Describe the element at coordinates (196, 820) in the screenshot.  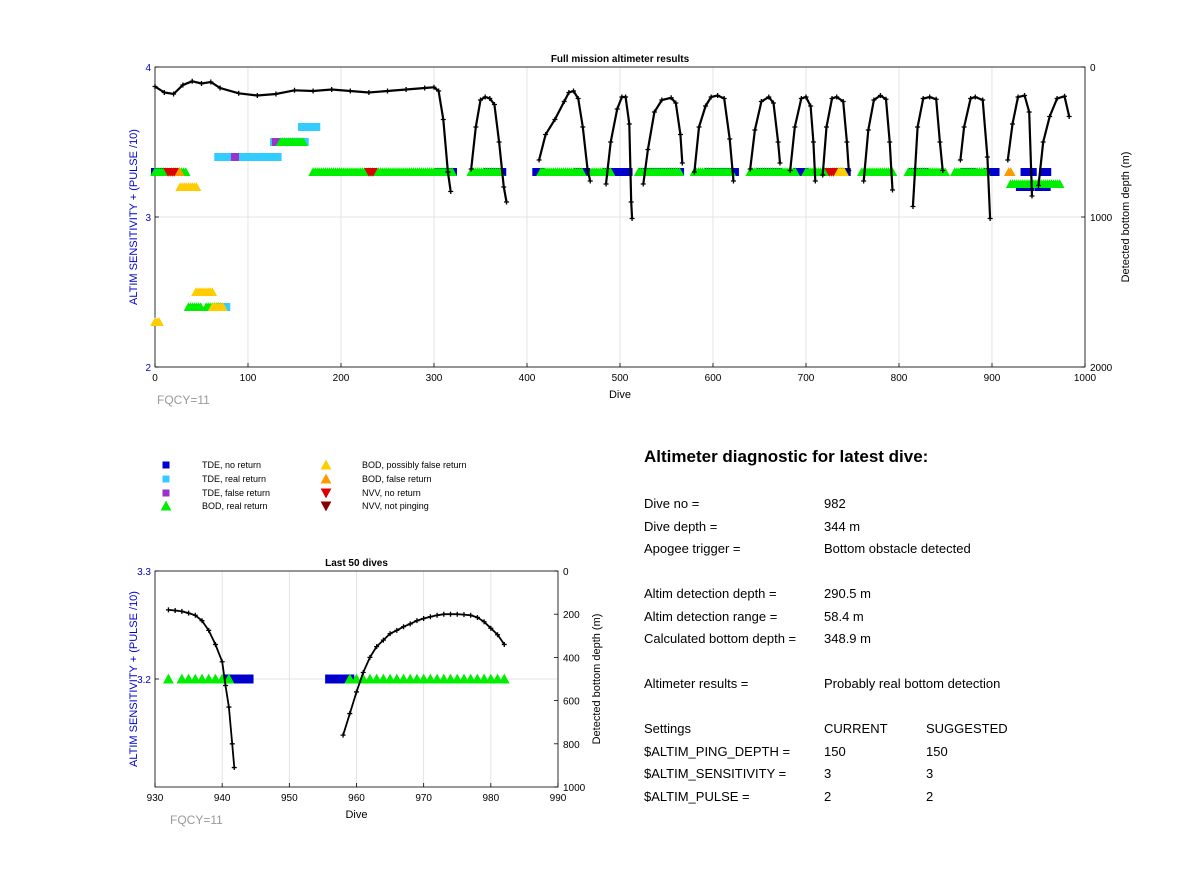
I see `fqcy-annotation: FQCY=11` at that location.